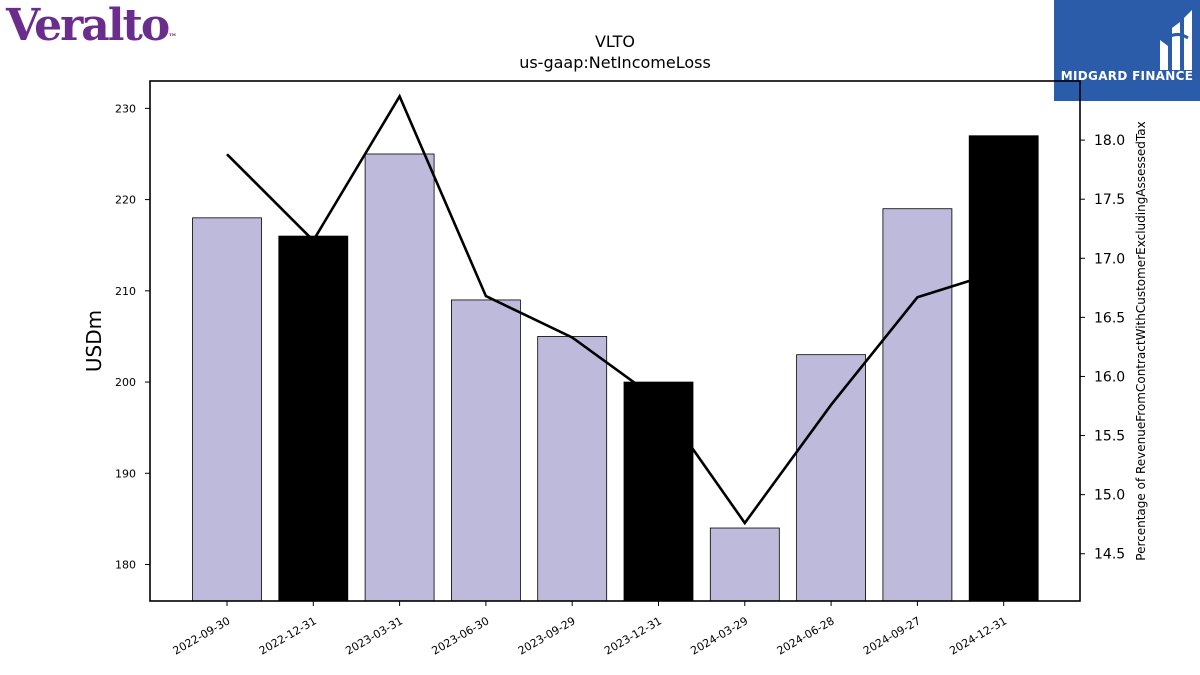  I want to click on y-tick-label: 220, so click(125, 200).